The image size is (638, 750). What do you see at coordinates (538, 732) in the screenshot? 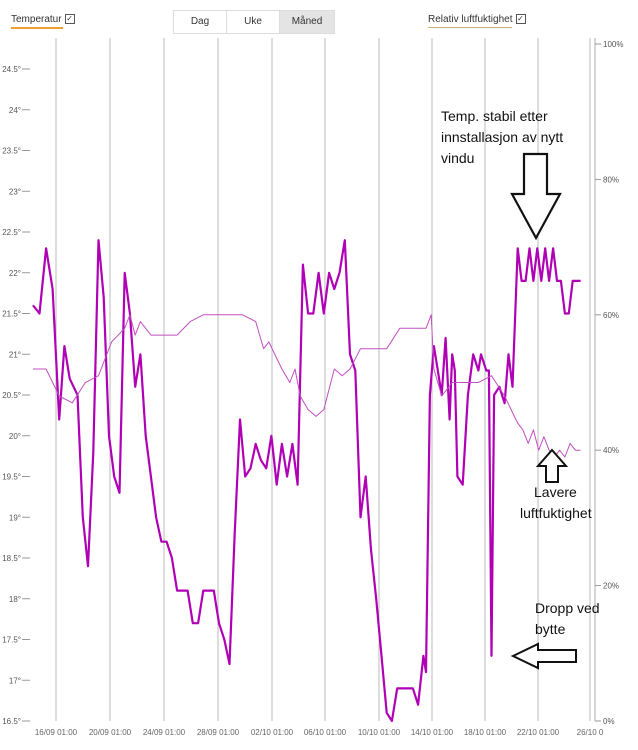
I see `x-tick-label: 22/10 01:00` at bounding box center [538, 732].